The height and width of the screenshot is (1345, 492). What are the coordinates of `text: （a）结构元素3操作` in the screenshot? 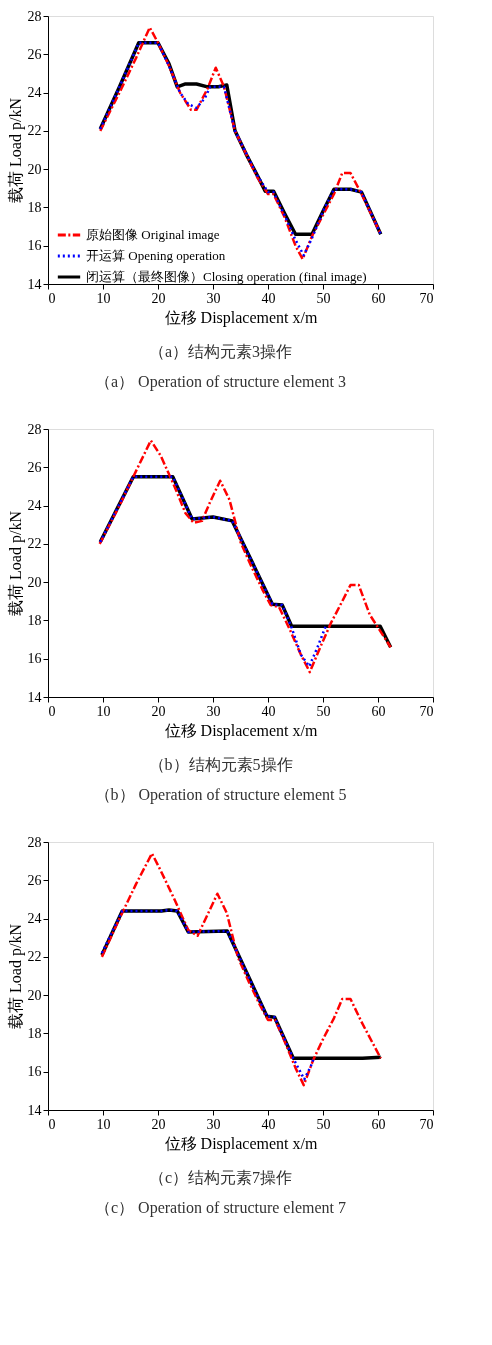 It's located at (220, 351).